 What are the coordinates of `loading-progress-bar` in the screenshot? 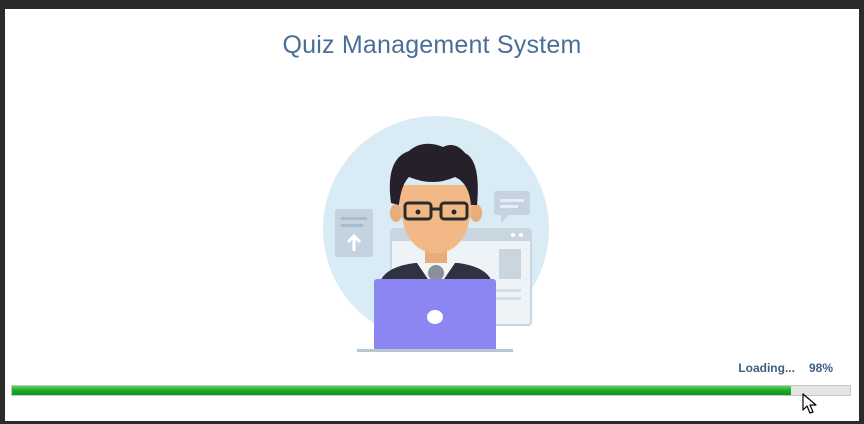 It's located at (431, 390).